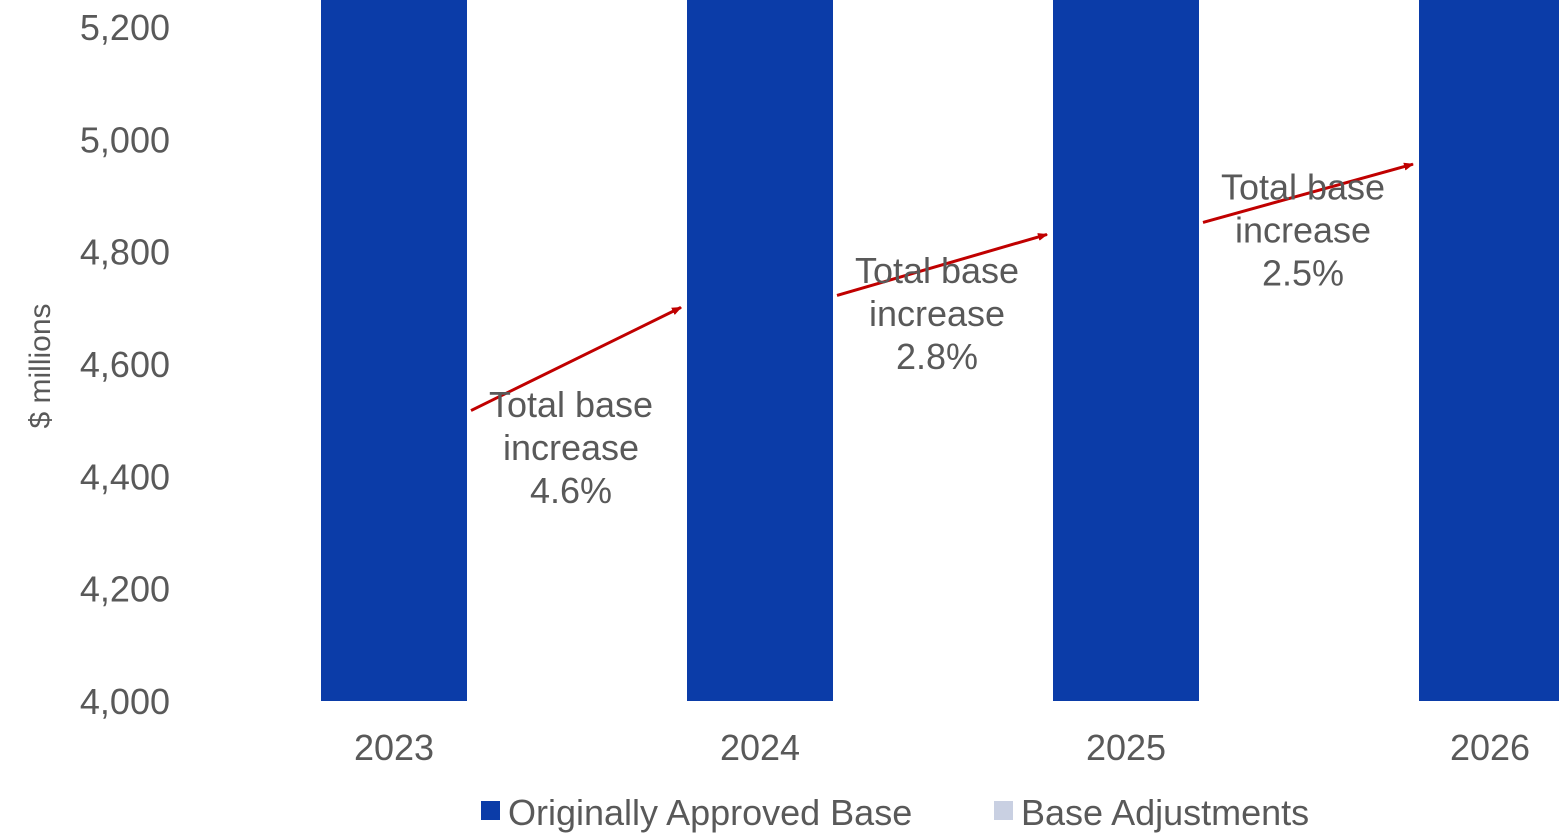  Describe the element at coordinates (1489, 350) in the screenshot. I see `bar-originally-approved-2026` at that location.